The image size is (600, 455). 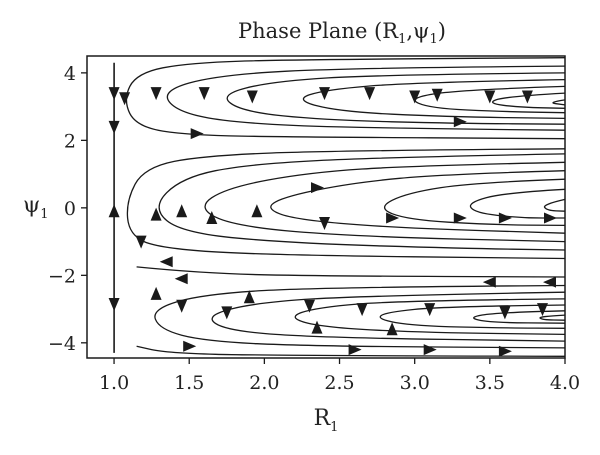 I want to click on y-tick-label: 0, so click(x=70, y=209).